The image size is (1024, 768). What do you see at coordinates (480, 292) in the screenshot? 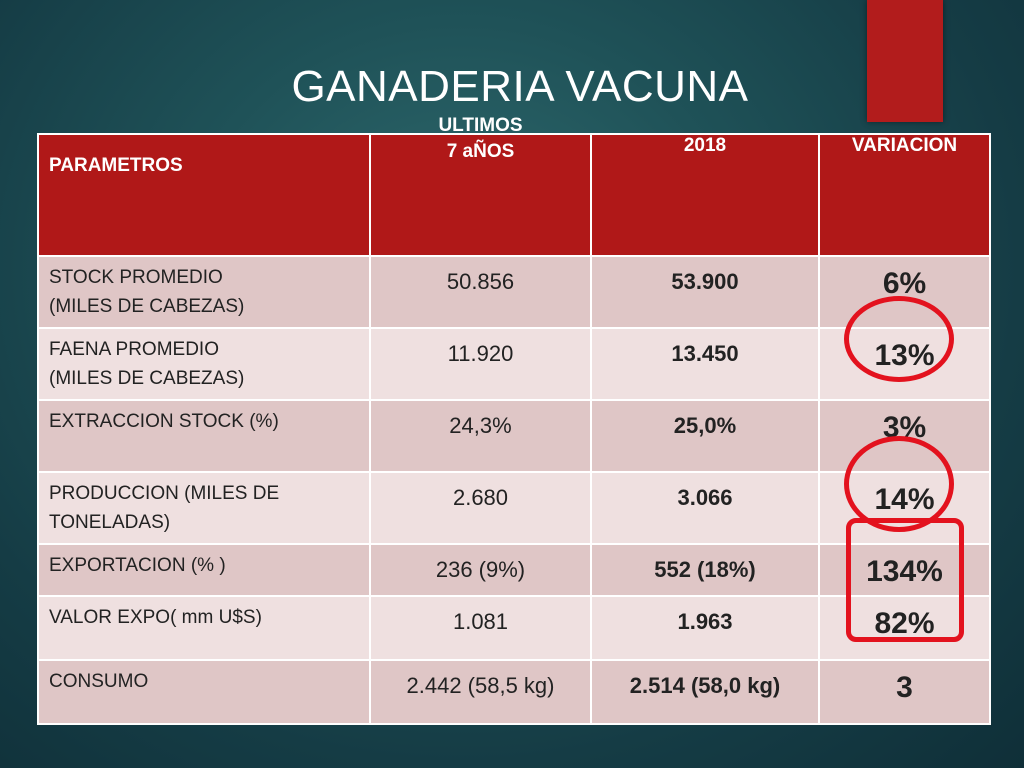
I see `cell-ultimos: 50.856` at bounding box center [480, 292].